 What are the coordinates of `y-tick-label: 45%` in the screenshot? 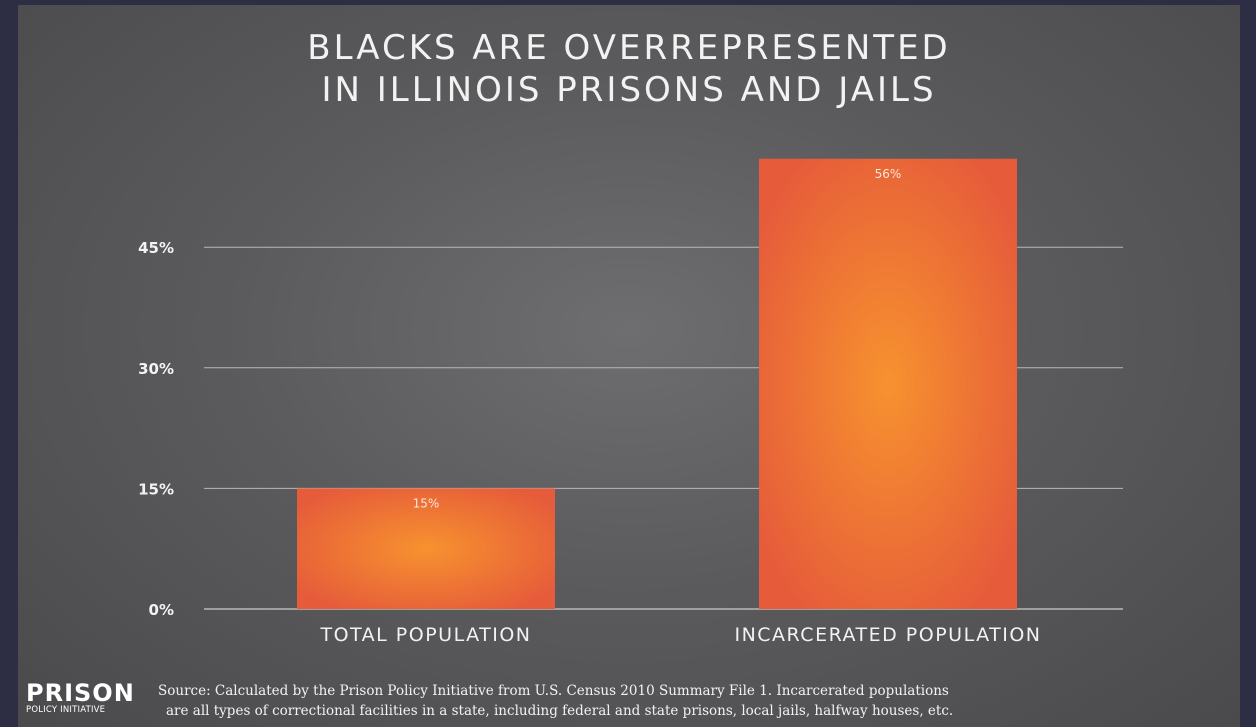 It's located at (156, 248).